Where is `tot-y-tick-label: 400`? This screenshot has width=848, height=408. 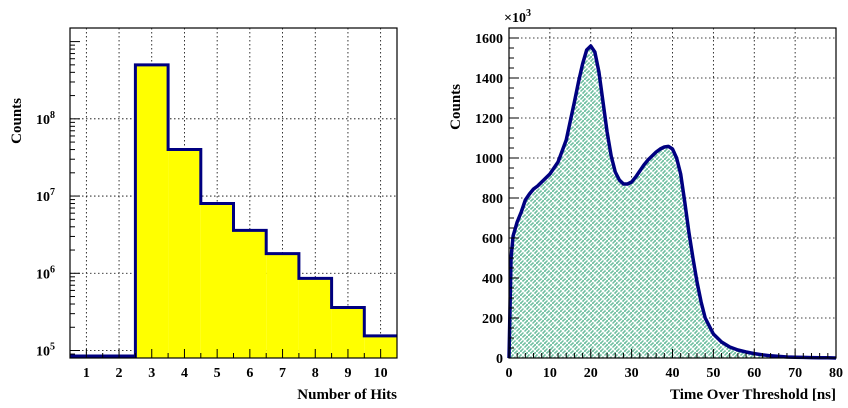 tot-y-tick-label: 400 is located at coordinates (492, 279).